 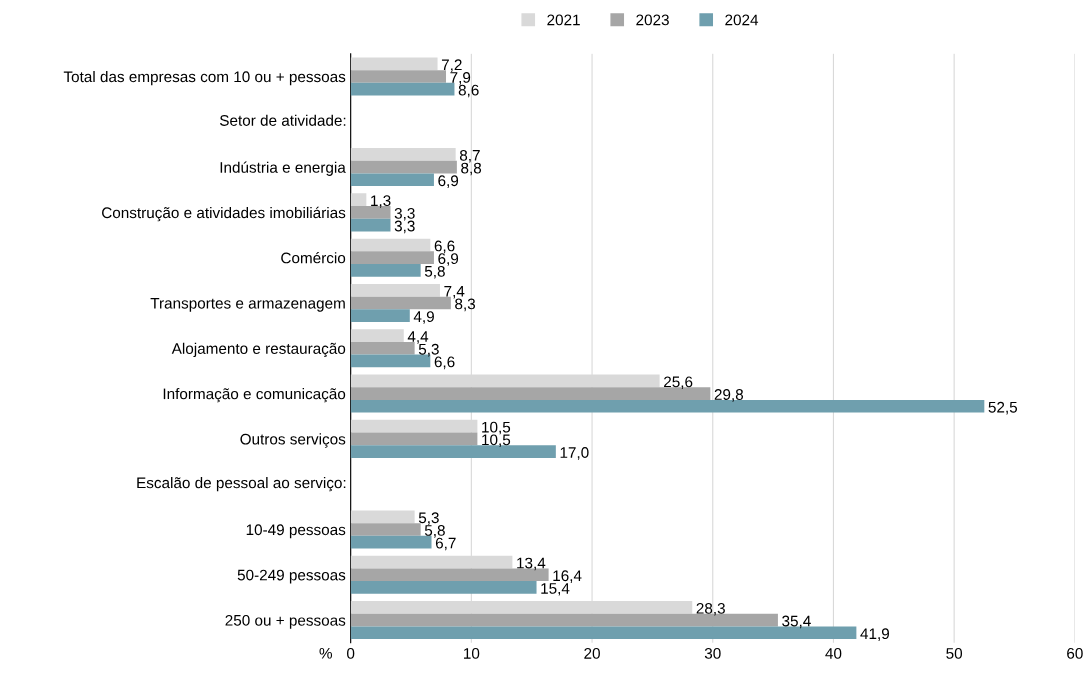 I want to click on data-label: 16,4, so click(x=567, y=576).